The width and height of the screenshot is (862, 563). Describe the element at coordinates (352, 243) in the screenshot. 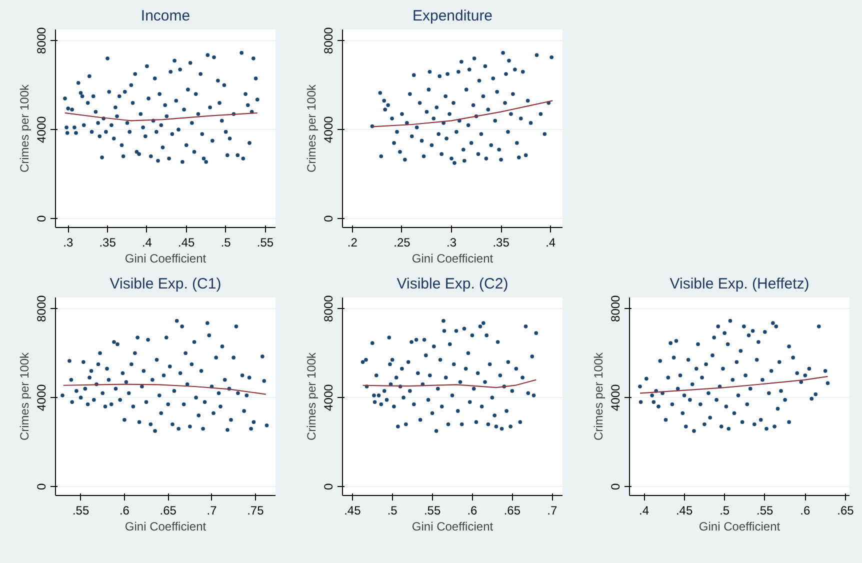

I see `x-tick-label: .2` at that location.